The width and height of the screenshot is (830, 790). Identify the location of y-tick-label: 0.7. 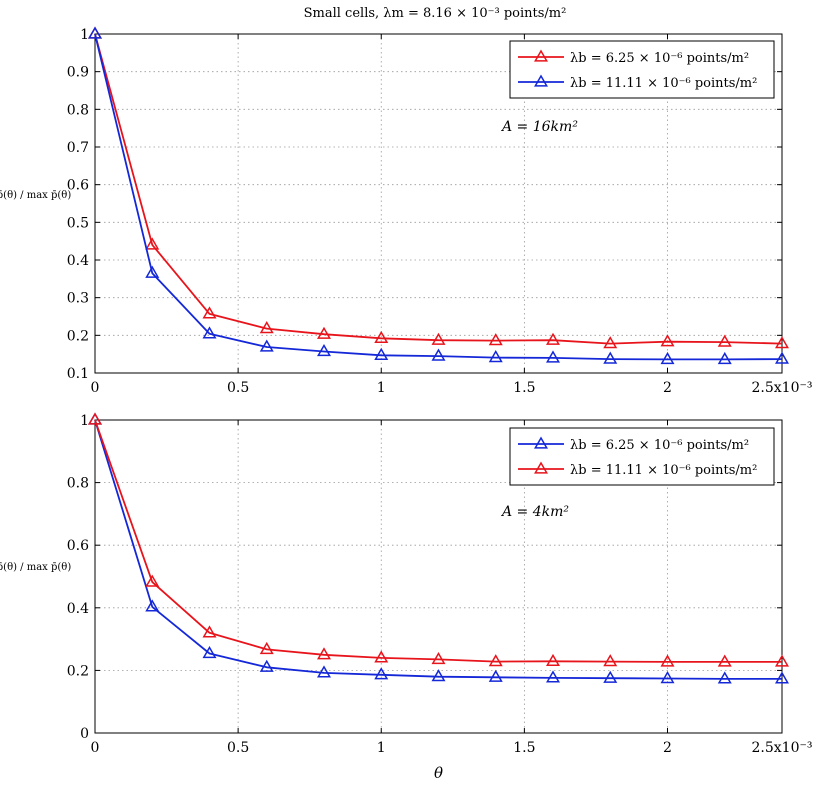
(78, 148).